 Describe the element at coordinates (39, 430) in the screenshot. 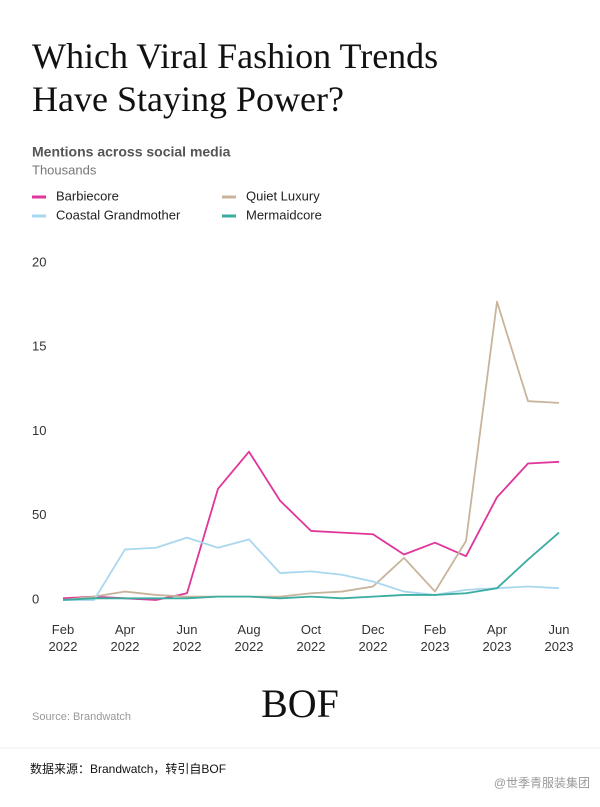

I see `y-tick-label: 10` at that location.